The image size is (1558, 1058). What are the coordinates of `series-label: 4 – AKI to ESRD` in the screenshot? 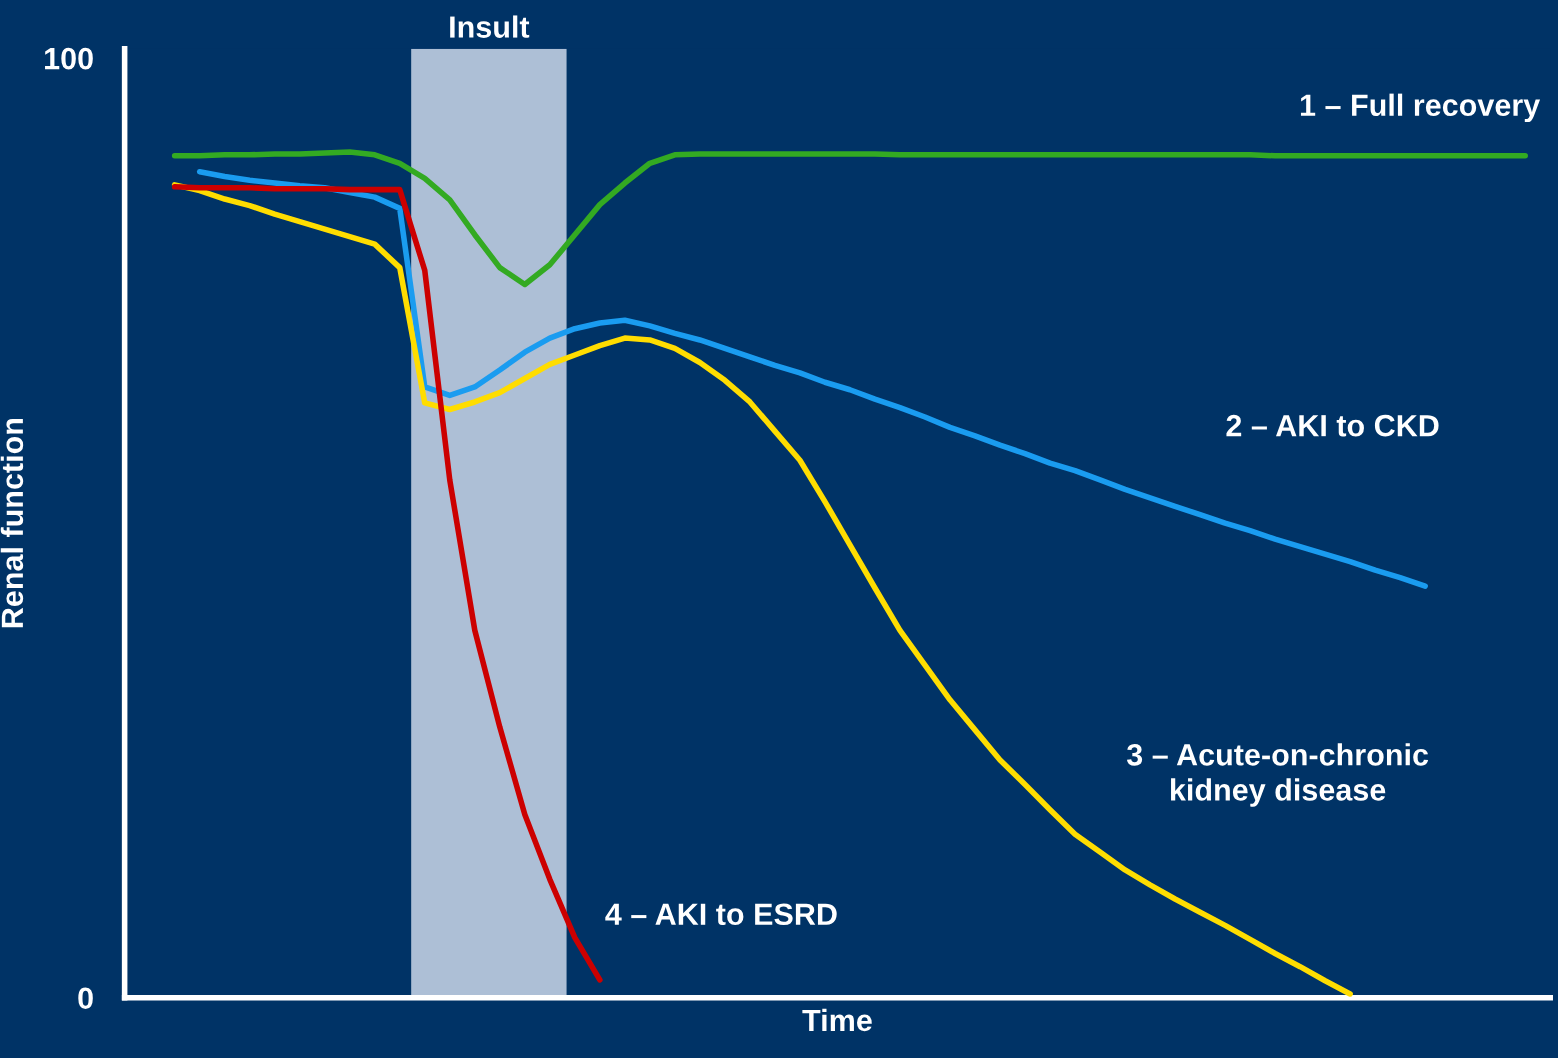 It's located at (721, 914).